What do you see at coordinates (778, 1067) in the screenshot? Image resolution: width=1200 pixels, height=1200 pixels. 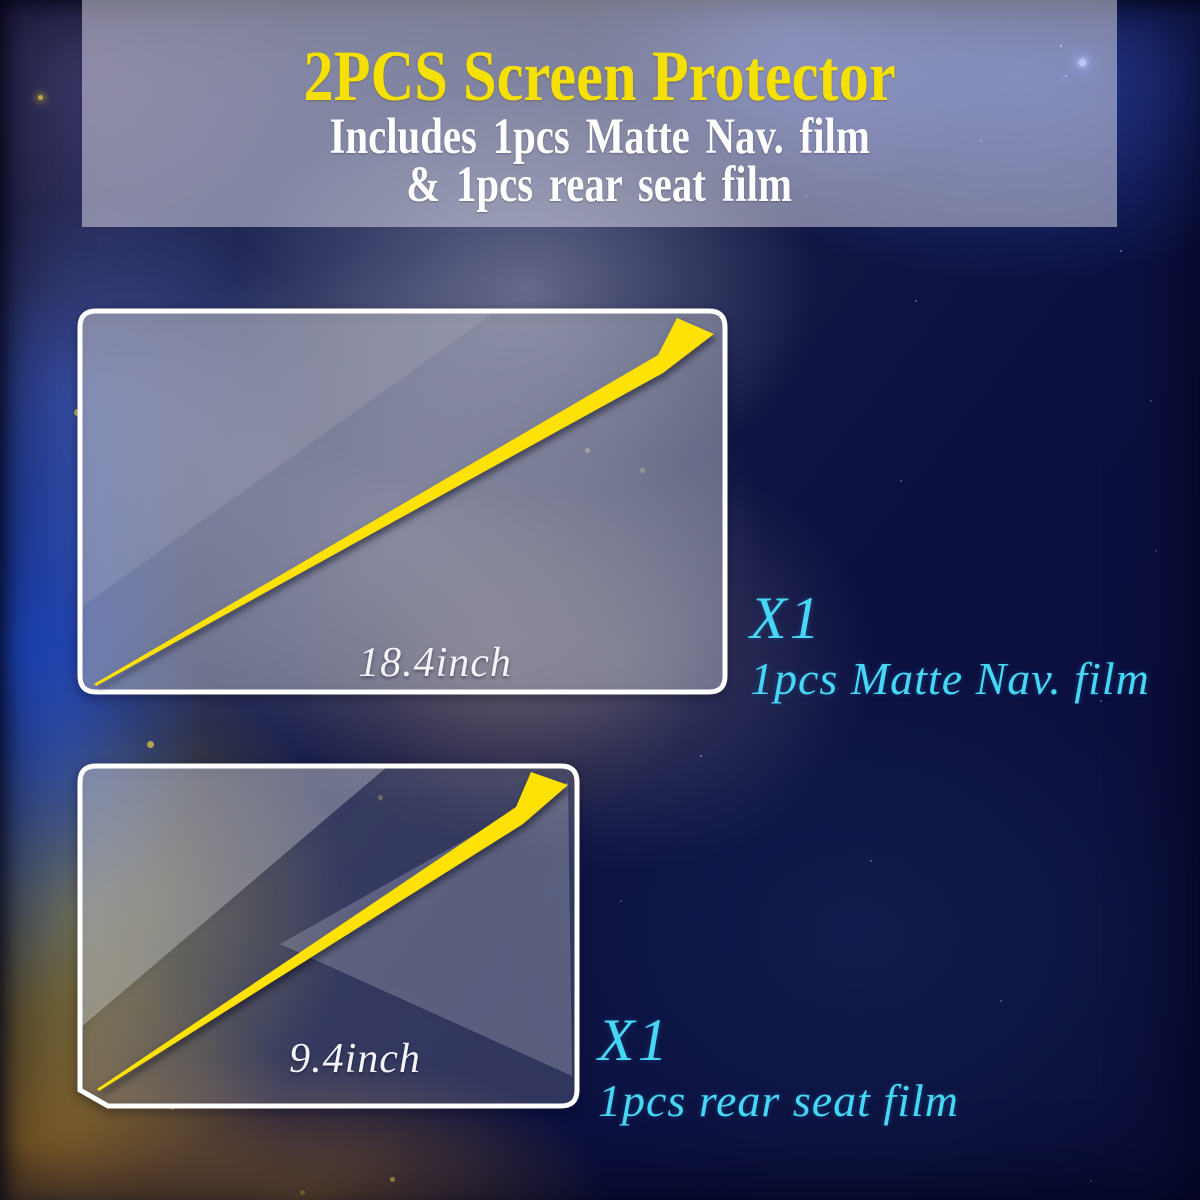 I see `rear-film-caption: X1 1pcs rear seat film` at bounding box center [778, 1067].